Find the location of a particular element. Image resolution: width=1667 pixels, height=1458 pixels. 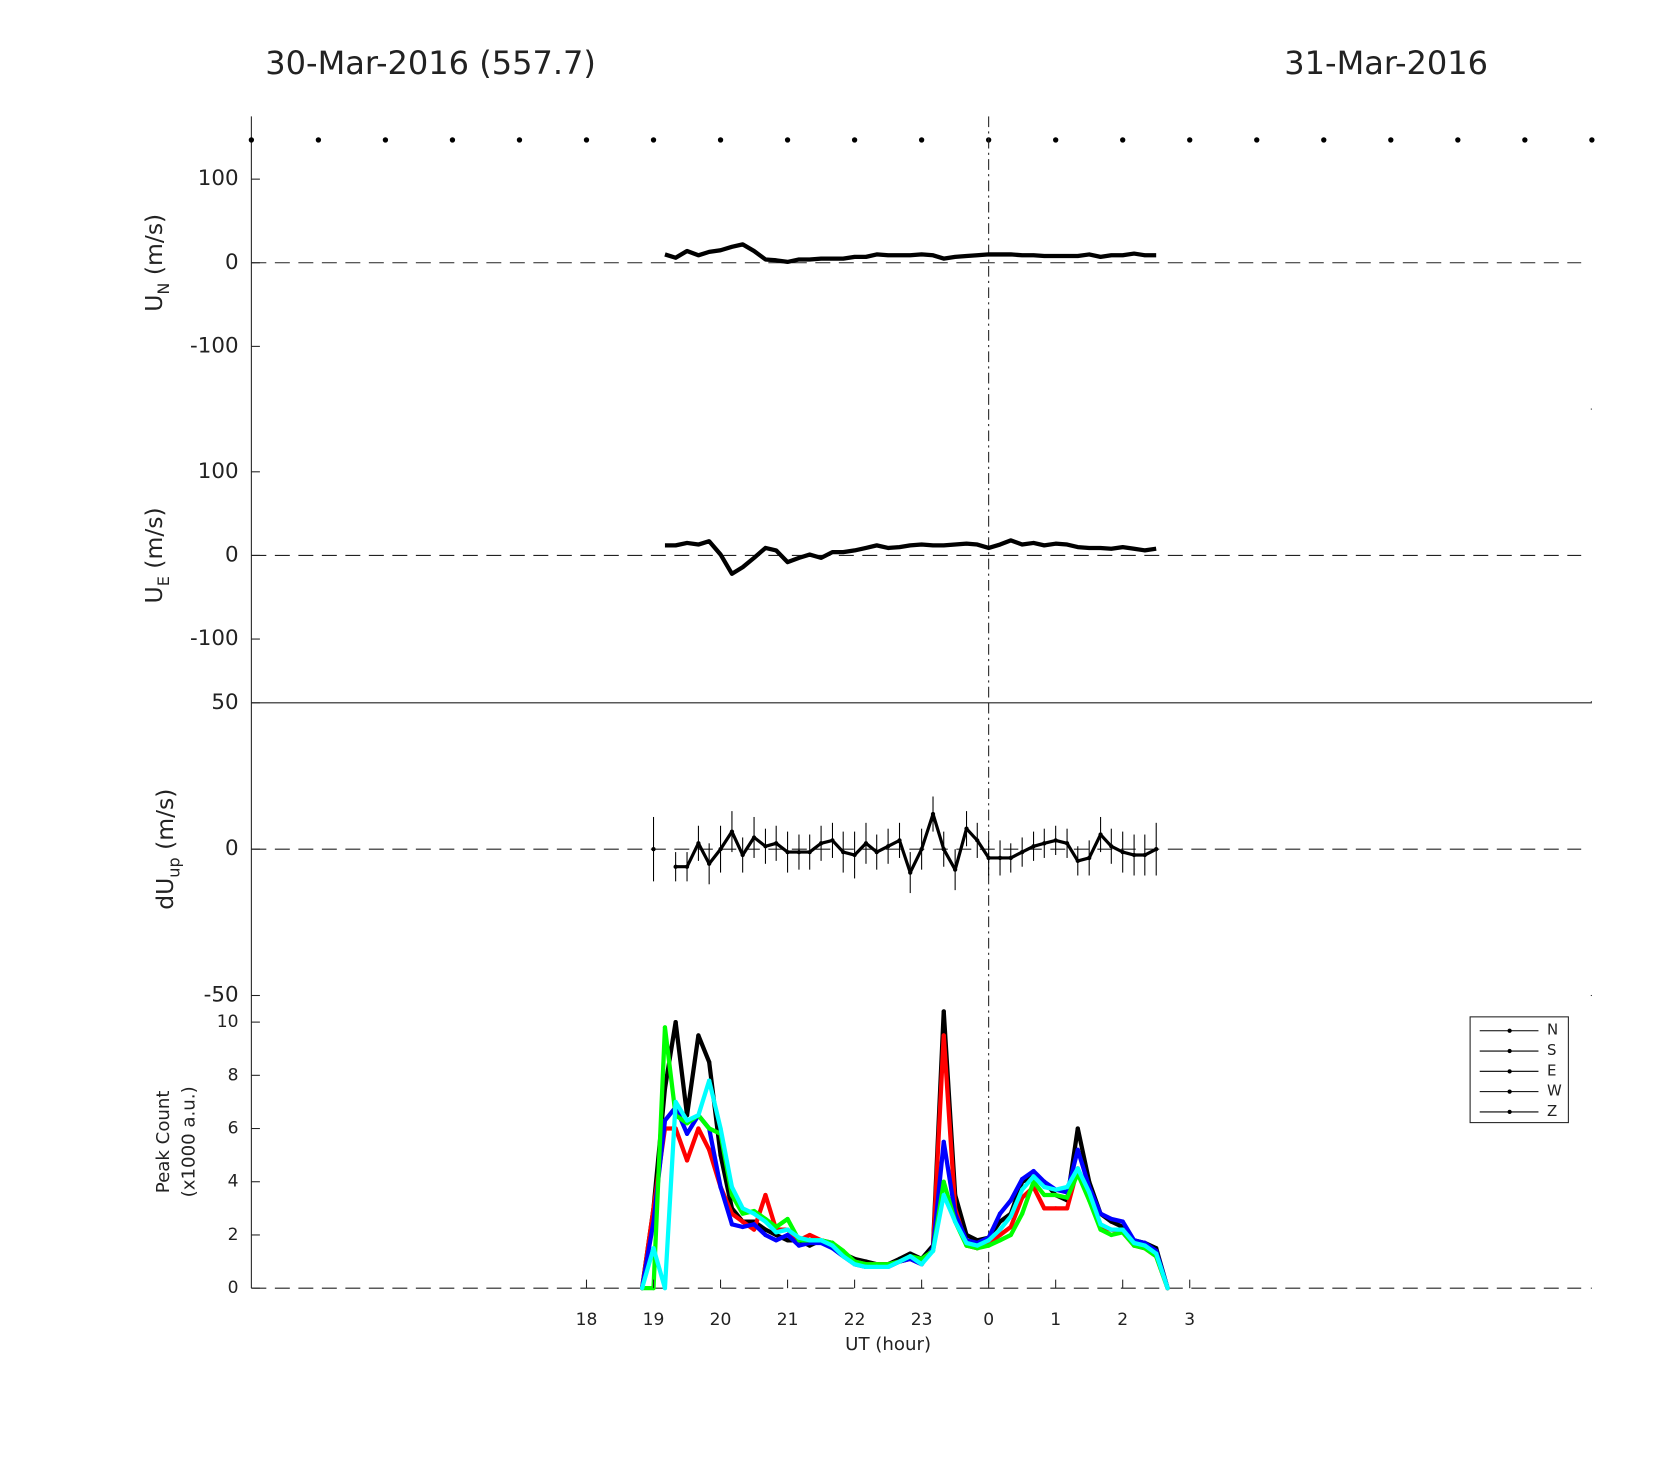

y-axis-label: (x1000 a.u.) is located at coordinates (188, 1141).